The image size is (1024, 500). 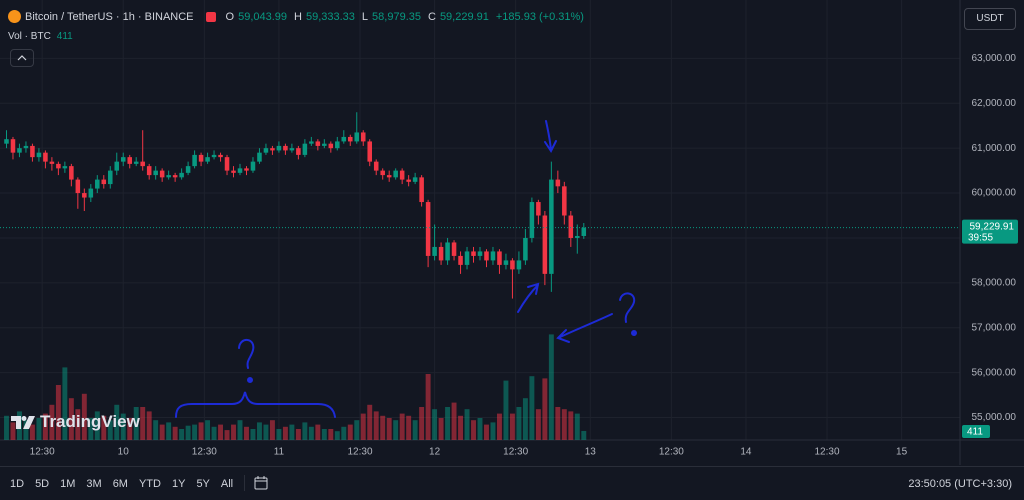 I want to click on date-range-button, so click(x=257, y=484).